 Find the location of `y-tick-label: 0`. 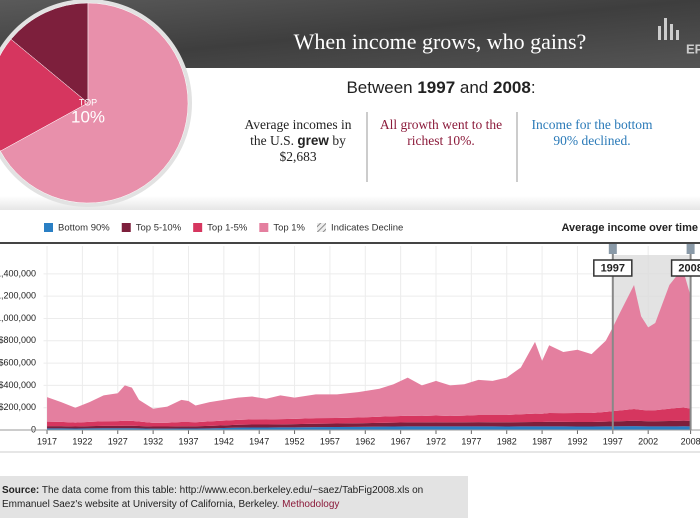

y-tick-label: 0 is located at coordinates (33, 429).